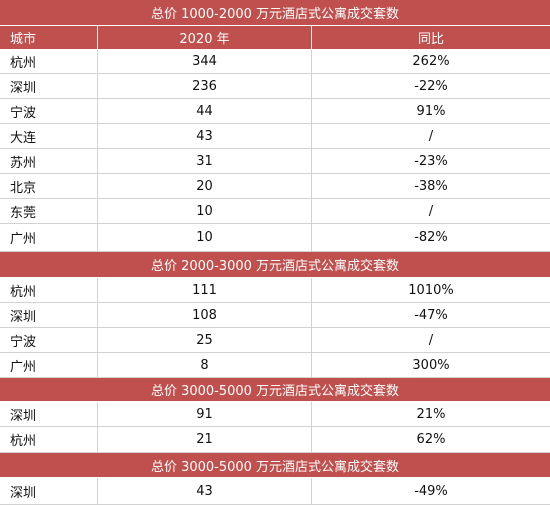 The image size is (550, 505). I want to click on table-row: 深圳 91 21%, so click(275, 414).